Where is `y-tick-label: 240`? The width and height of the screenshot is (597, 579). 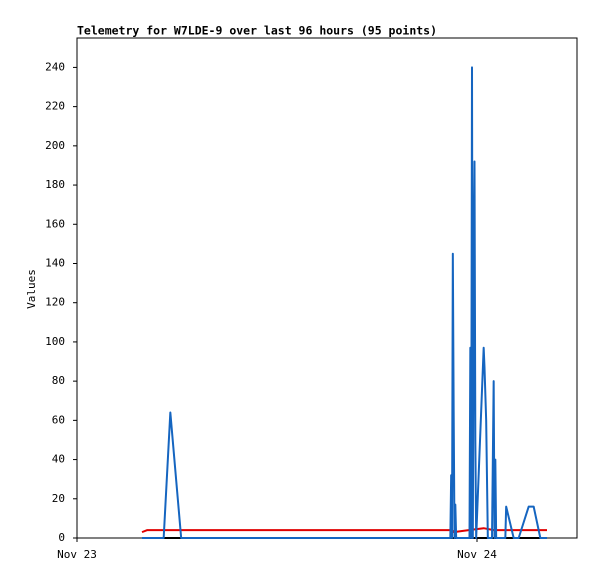 y-tick-label: 240 is located at coordinates (55, 66).